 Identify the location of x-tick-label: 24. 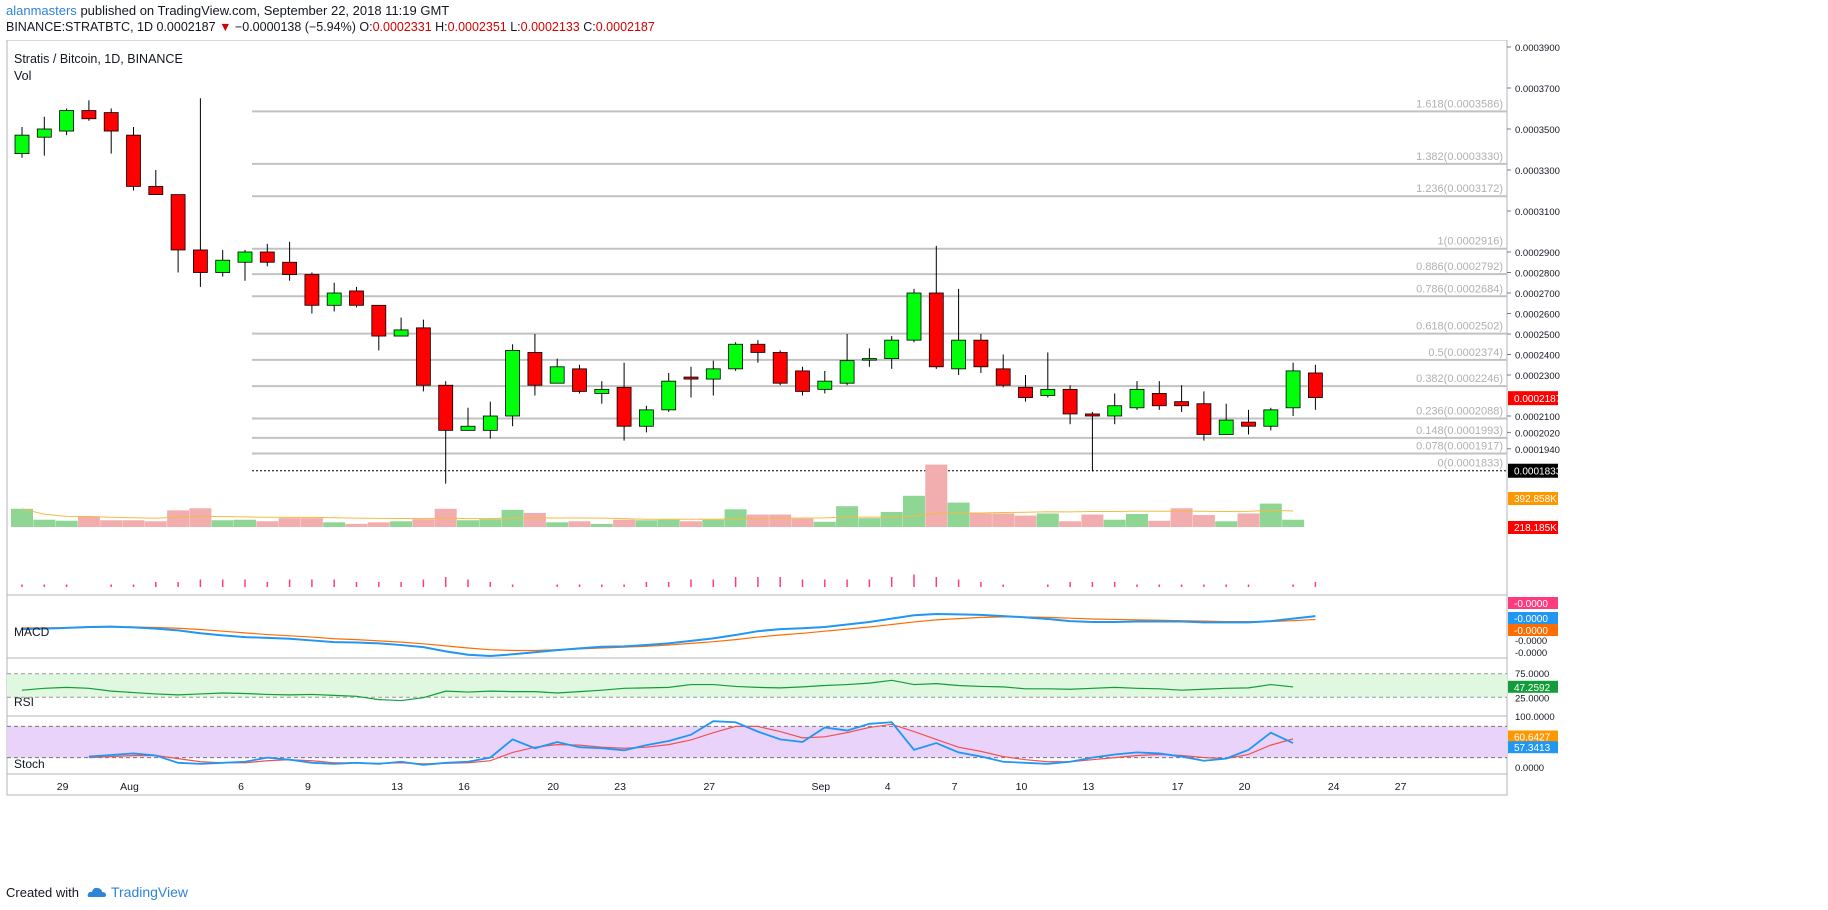
(1334, 787).